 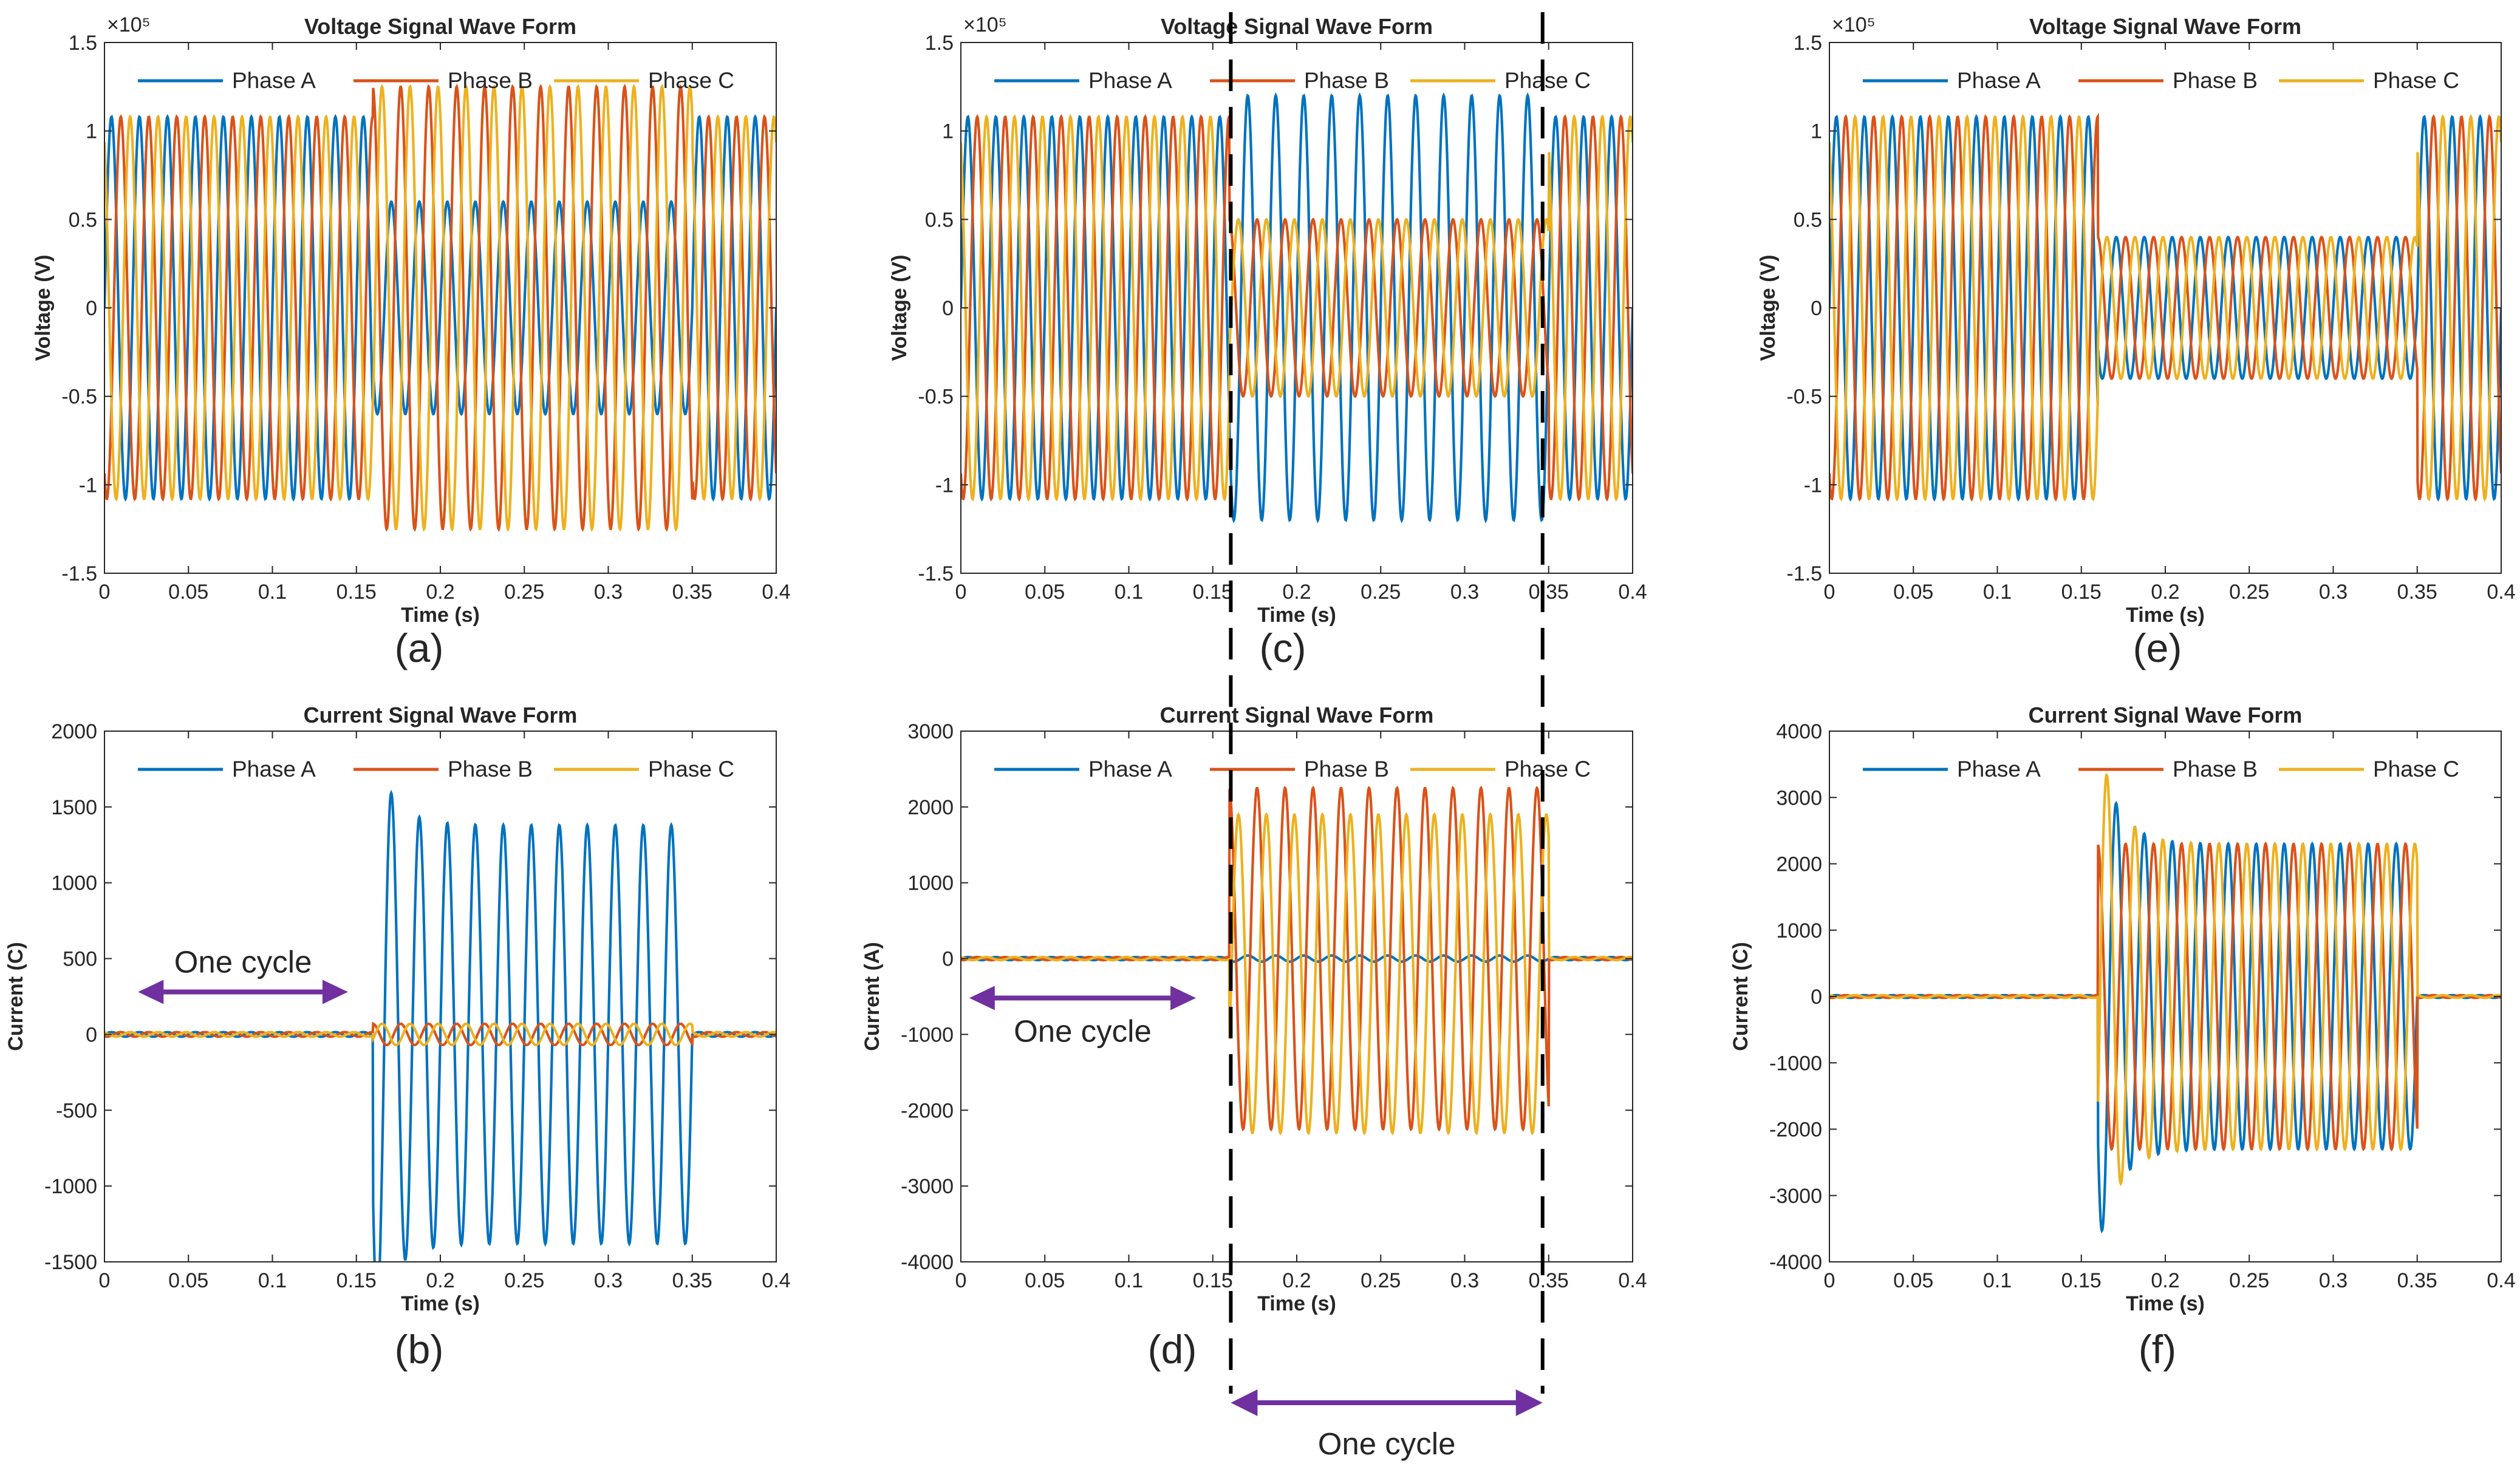 What do you see at coordinates (872, 996) in the screenshot?
I see `y-axis-label: Current (A)` at bounding box center [872, 996].